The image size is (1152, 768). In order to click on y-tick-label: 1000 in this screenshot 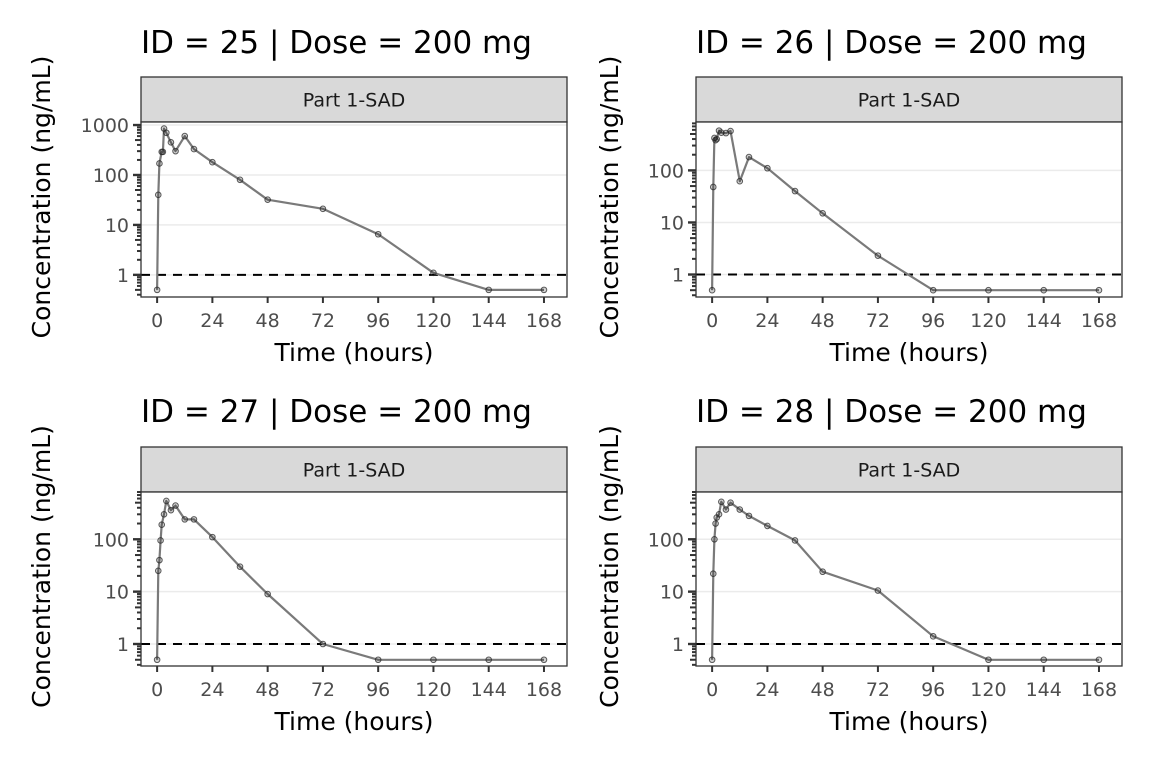, I will do `click(105, 126)`.